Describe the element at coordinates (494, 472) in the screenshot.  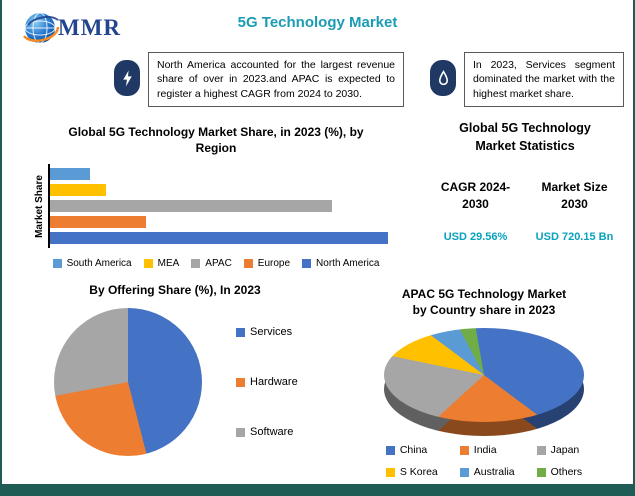
I see `legend-label-australia: Australia` at that location.